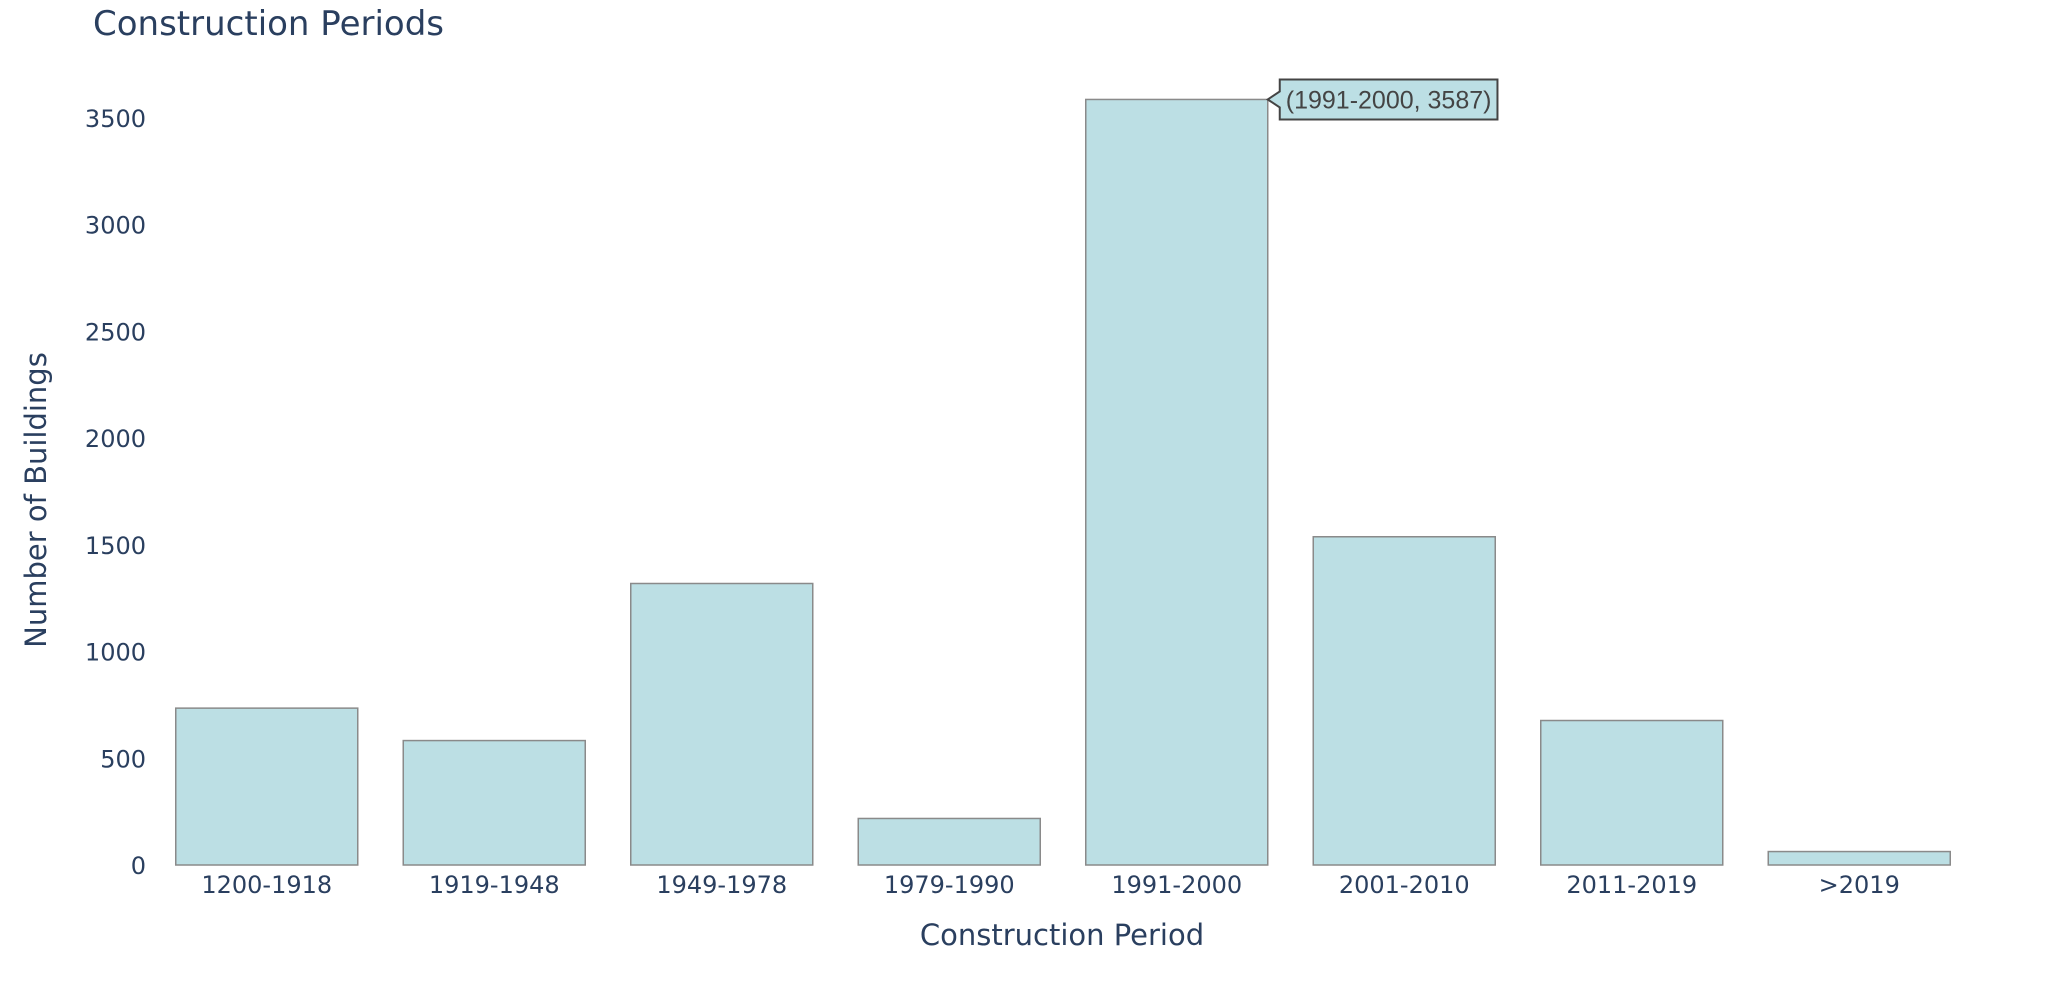 The image size is (2046, 1001). What do you see at coordinates (115, 653) in the screenshot?
I see `y-tick-label: 1000` at bounding box center [115, 653].